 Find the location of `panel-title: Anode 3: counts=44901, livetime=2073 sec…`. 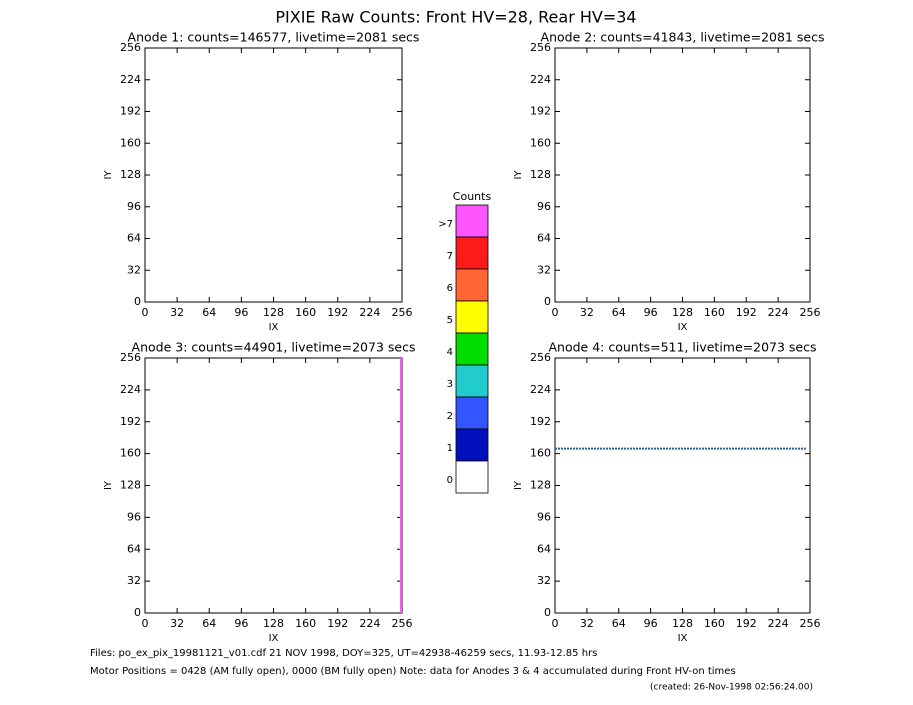

panel-title: Anode 3: counts=44901, livetime=2073 sec… is located at coordinates (274, 347).